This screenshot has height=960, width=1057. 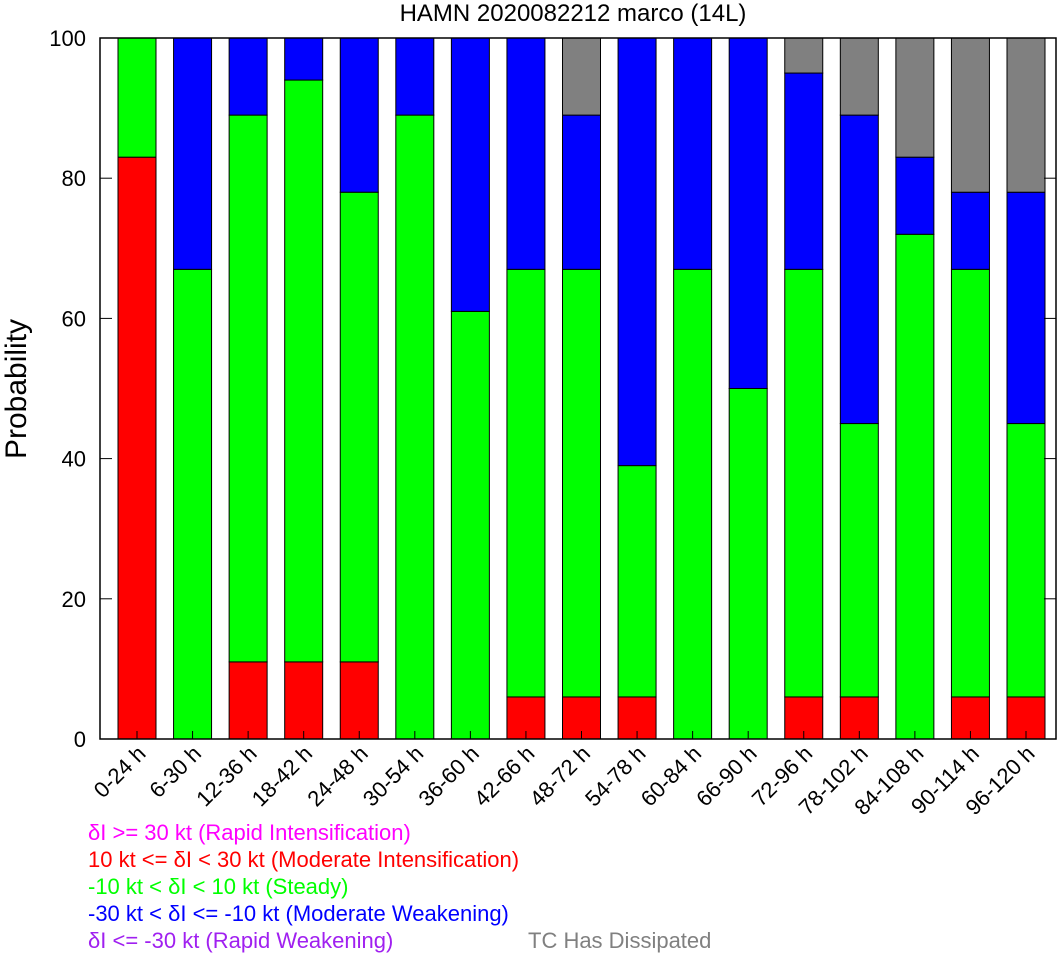 What do you see at coordinates (560, 776) in the screenshot?
I see `x-tick-label-8: 48-72 h` at bounding box center [560, 776].